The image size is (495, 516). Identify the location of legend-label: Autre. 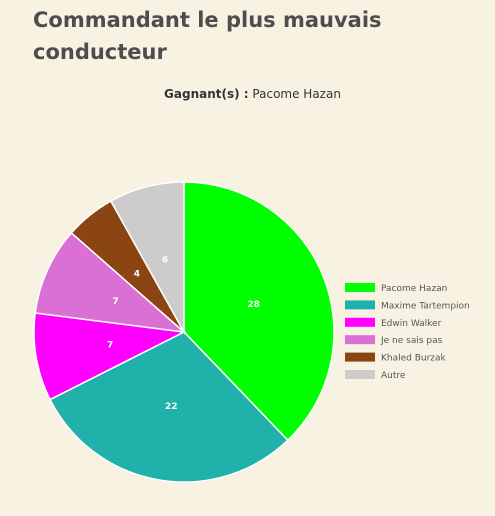
(393, 376).